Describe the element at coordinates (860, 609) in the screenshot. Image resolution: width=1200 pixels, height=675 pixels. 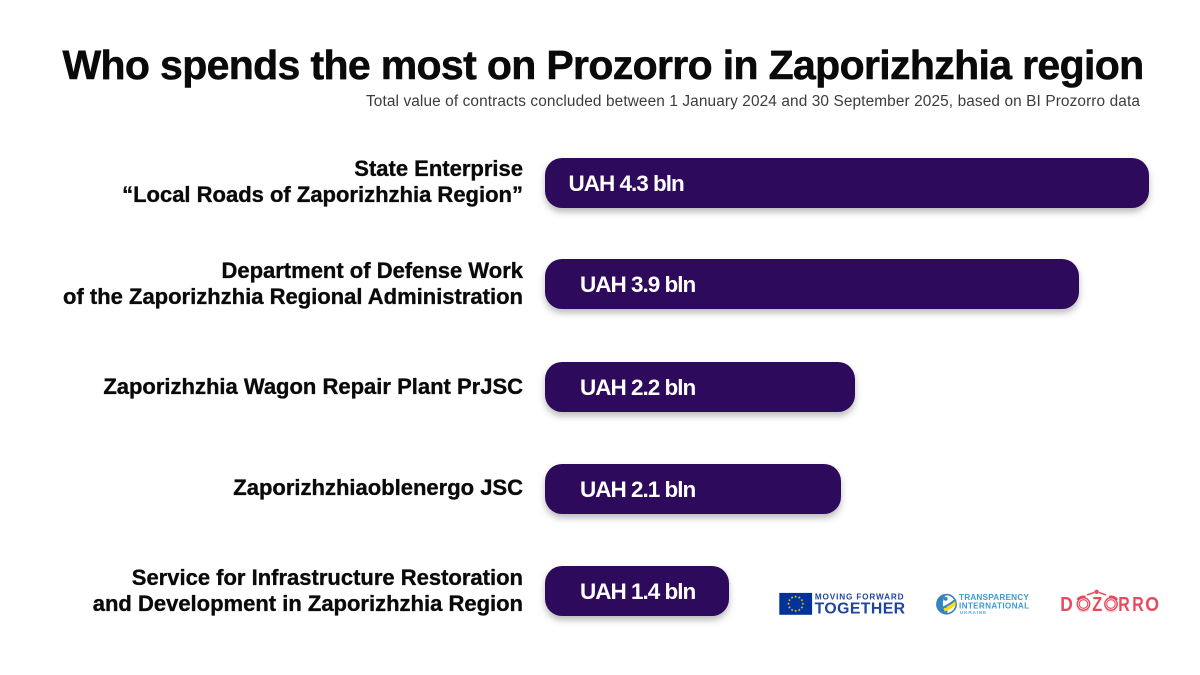
I see `svg-text: TOGETHER` at that location.